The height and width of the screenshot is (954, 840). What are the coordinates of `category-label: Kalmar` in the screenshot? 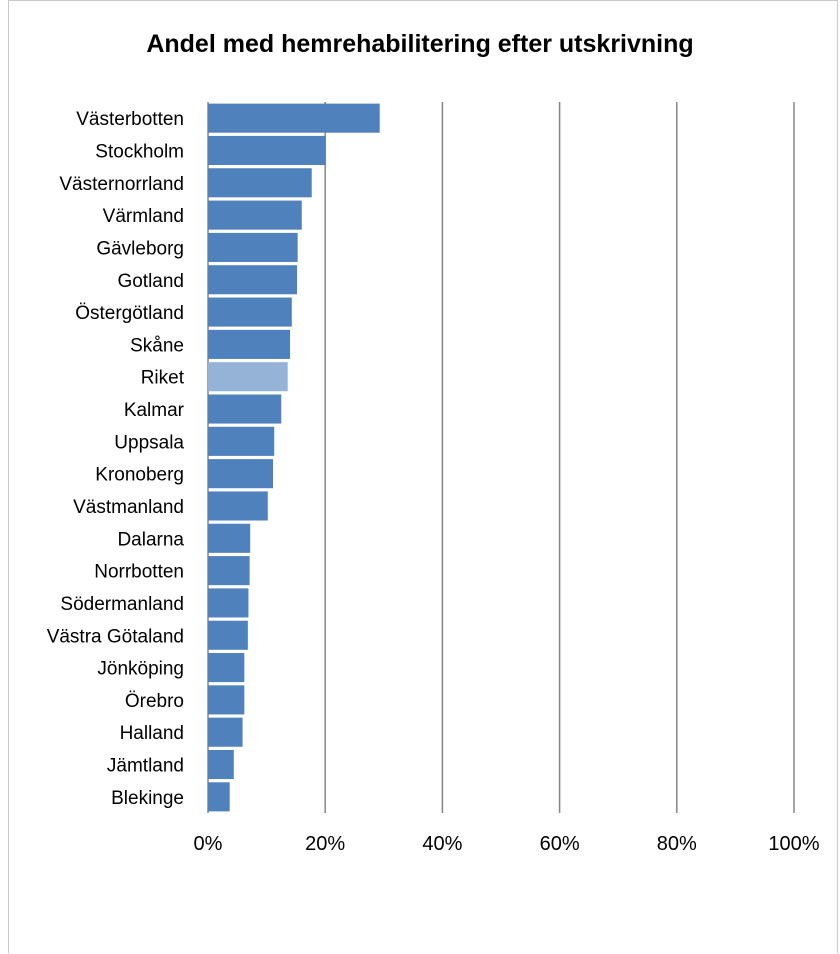 It's located at (154, 410).